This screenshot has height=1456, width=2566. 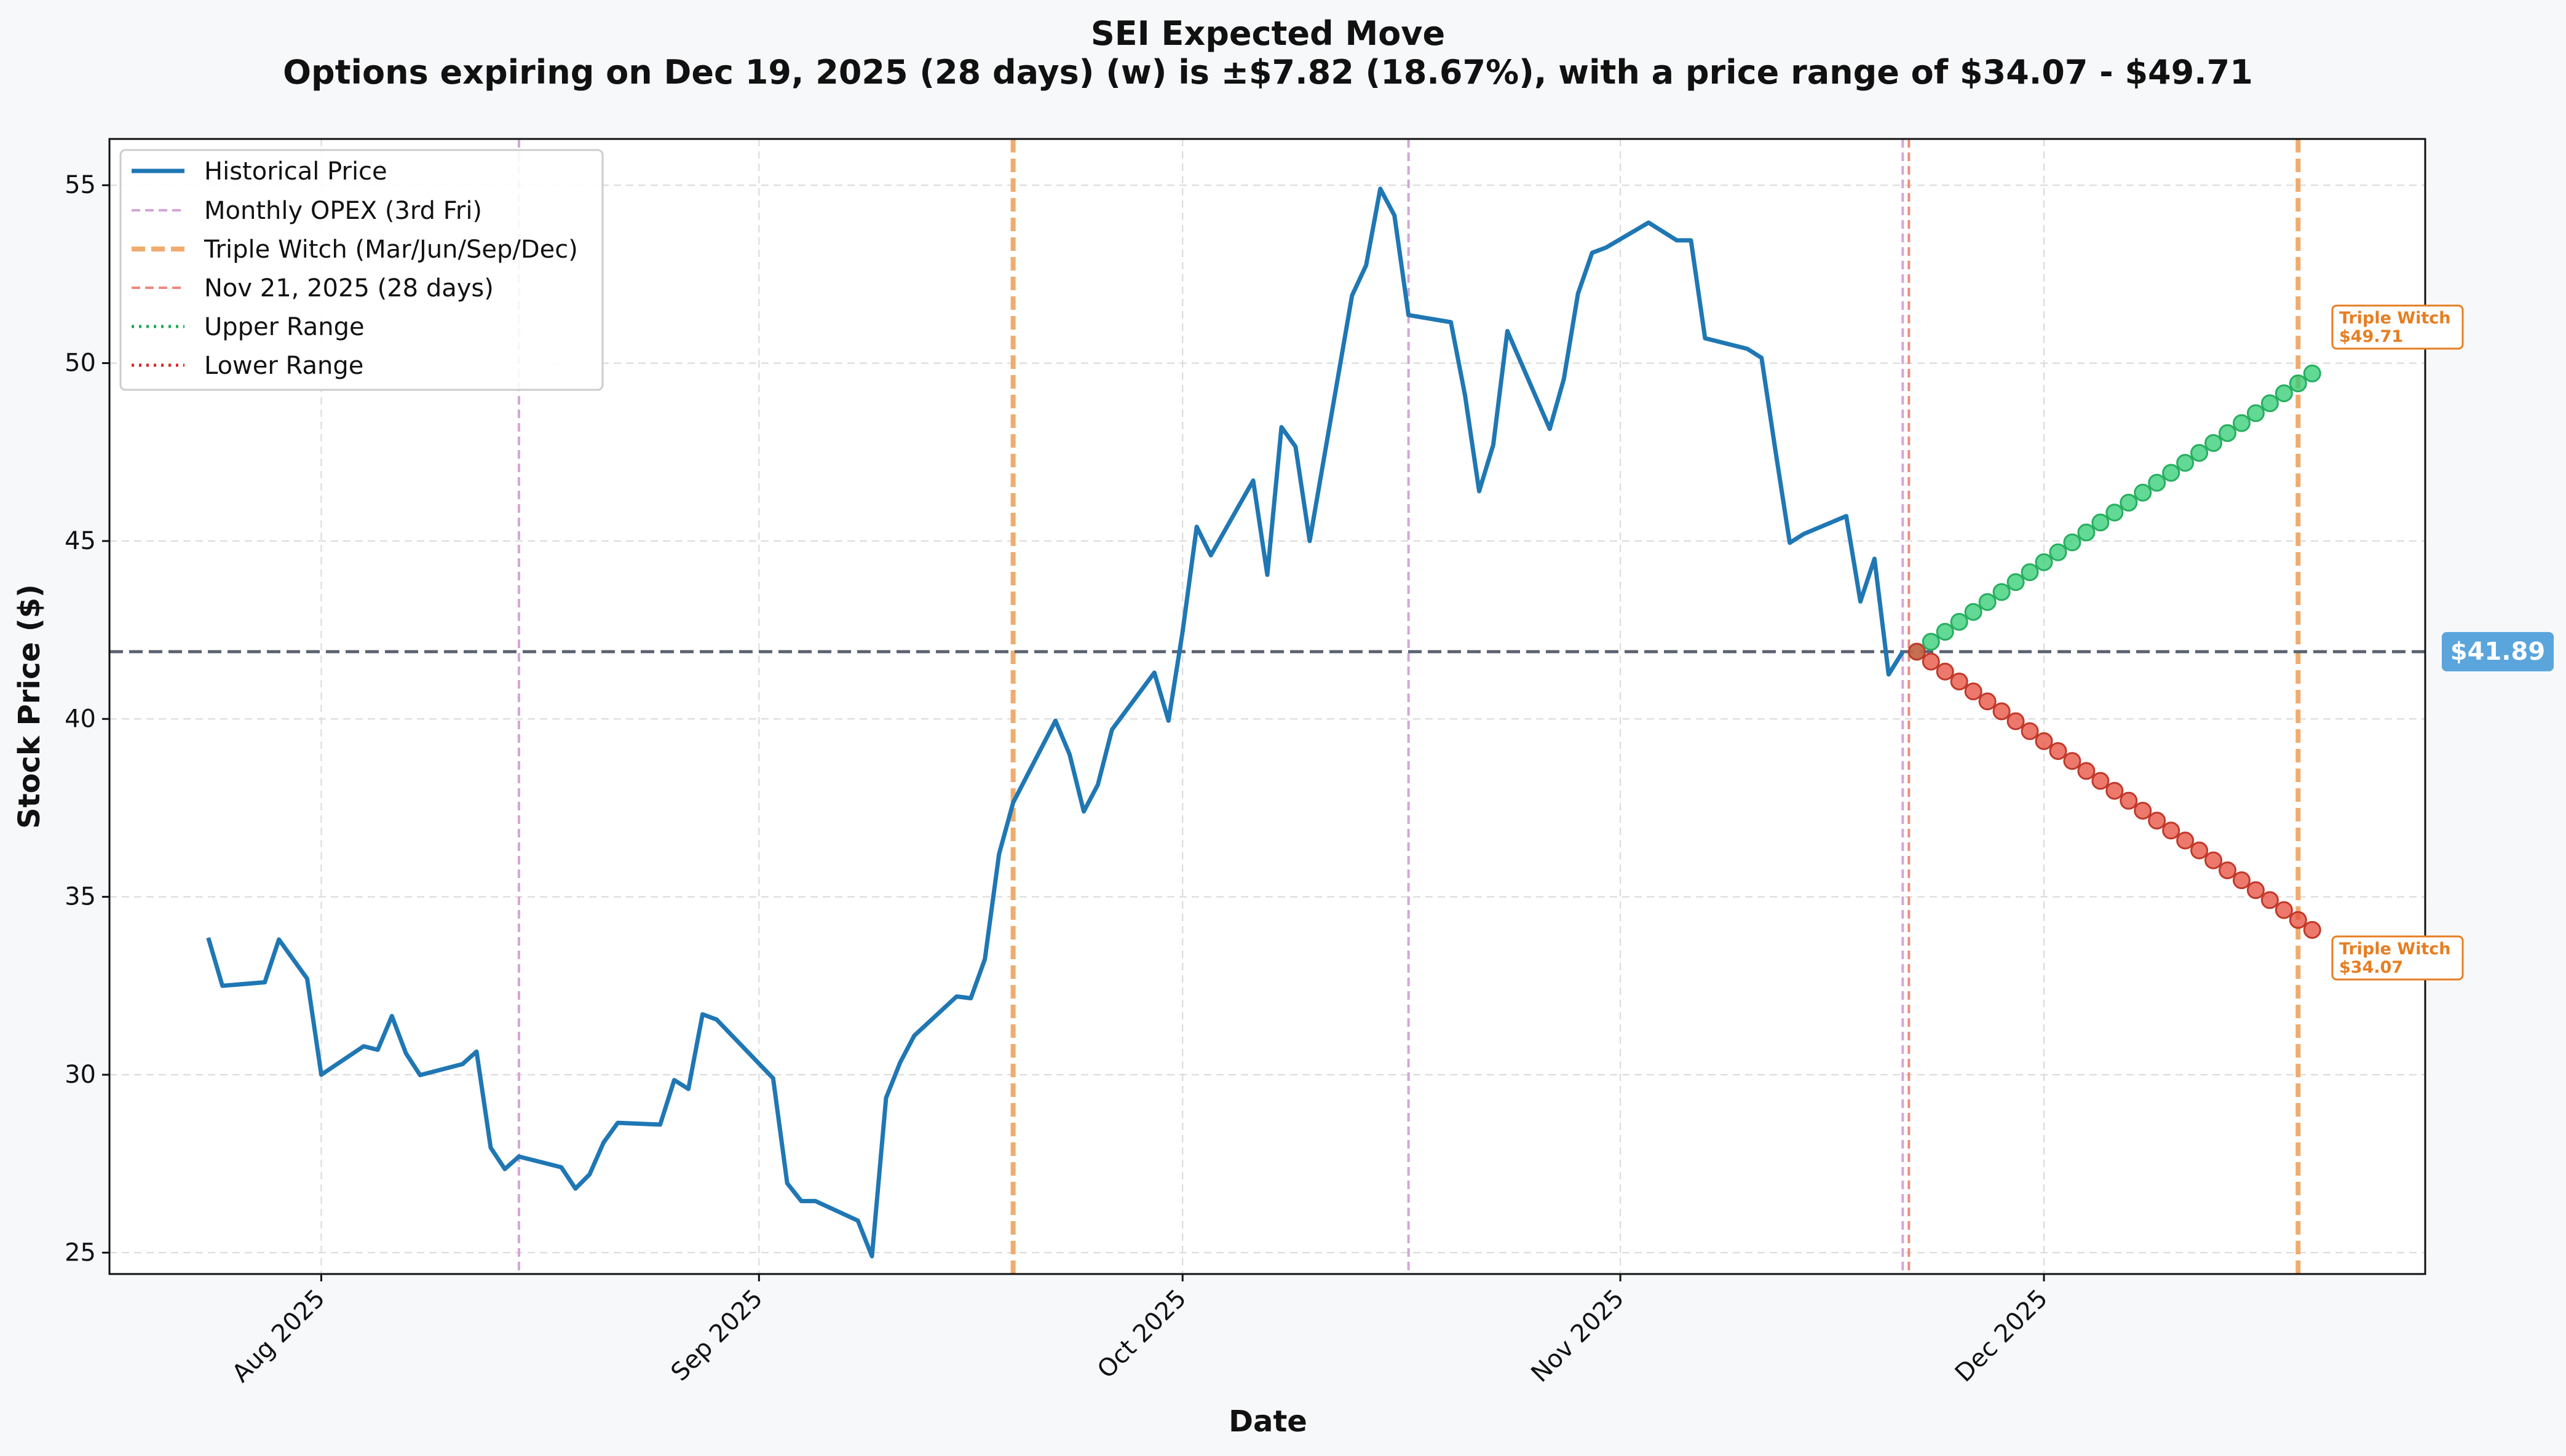 What do you see at coordinates (1268, 1421) in the screenshot?
I see `x-axis-label: Date` at bounding box center [1268, 1421].